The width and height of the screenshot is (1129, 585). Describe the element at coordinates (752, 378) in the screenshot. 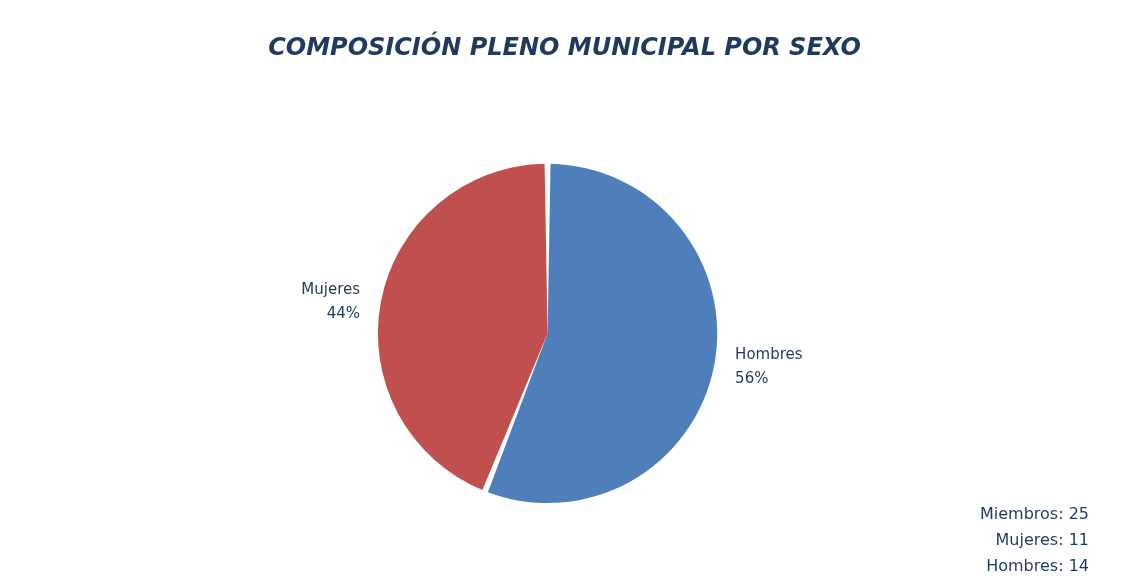

I see `data-label: 56%` at that location.